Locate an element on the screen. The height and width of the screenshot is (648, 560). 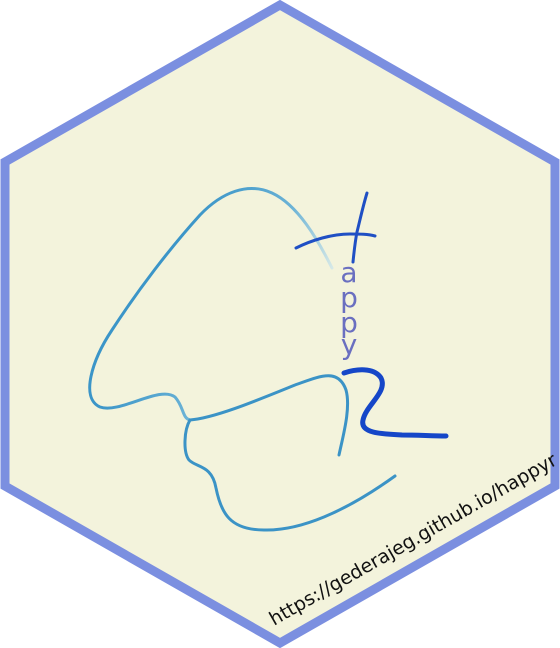
flowing-curve-lower is located at coordinates (290, 475).